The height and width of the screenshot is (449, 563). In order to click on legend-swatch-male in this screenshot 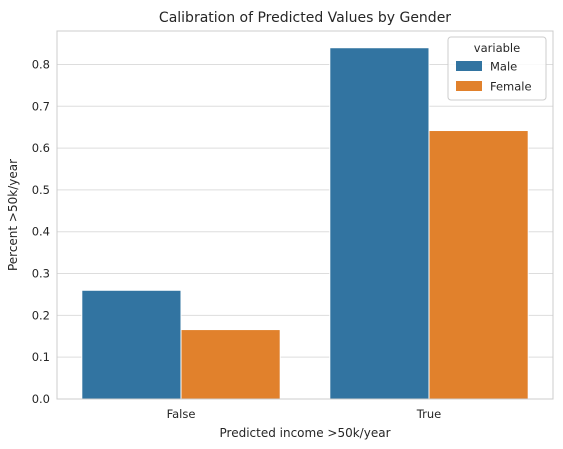, I will do `click(469, 66)`.